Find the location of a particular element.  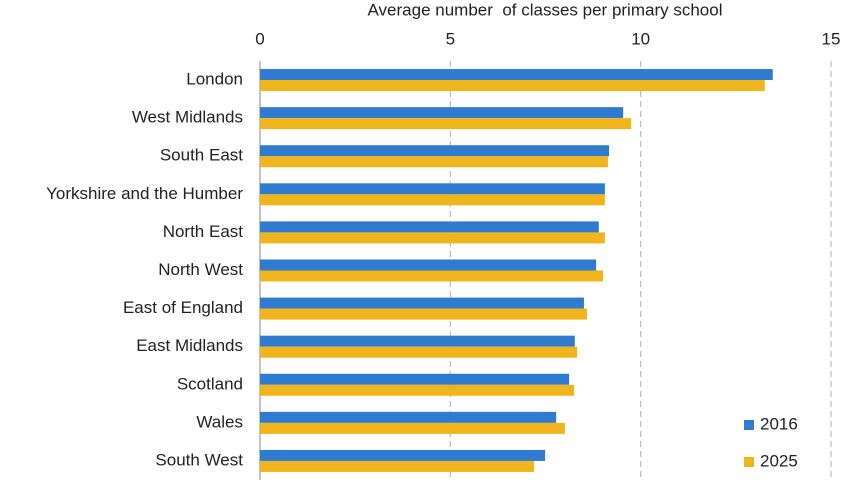

y-tick-label: London is located at coordinates (214, 79).